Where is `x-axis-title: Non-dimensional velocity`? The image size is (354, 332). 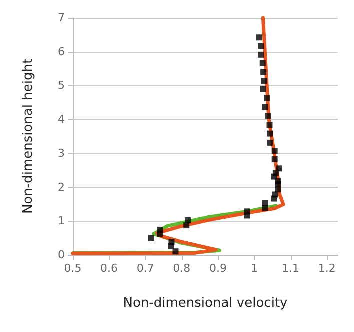 x-axis-title: Non-dimensional velocity is located at coordinates (205, 303).